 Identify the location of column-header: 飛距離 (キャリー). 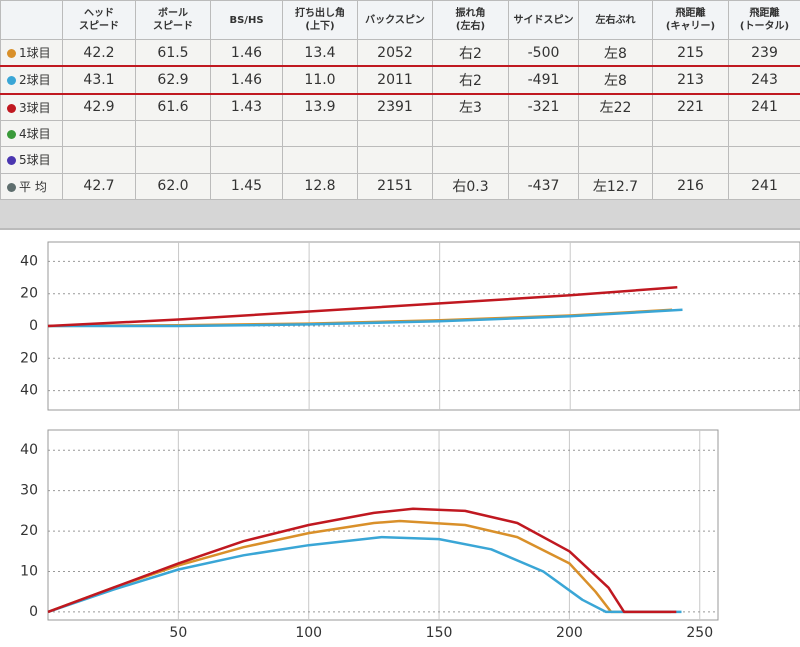
(690, 20).